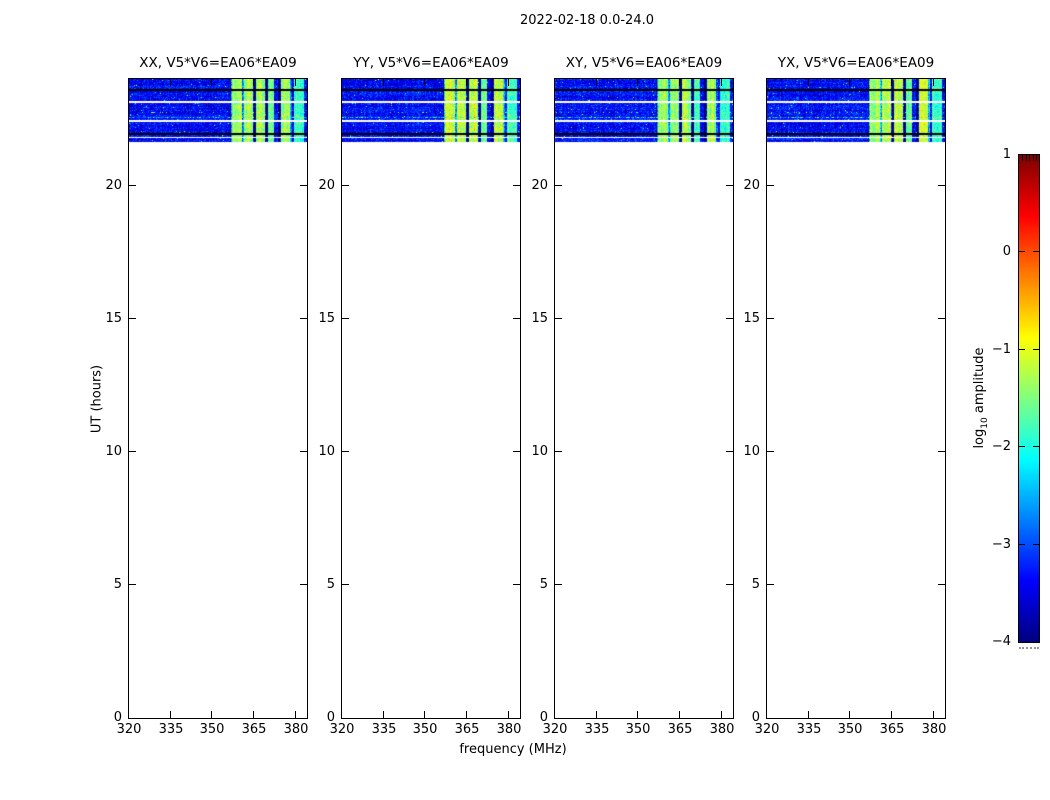 Image resolution: width=1050 pixels, height=800 pixels. What do you see at coordinates (1001, 544) in the screenshot?
I see `colorbar-tick-label: −3` at bounding box center [1001, 544].